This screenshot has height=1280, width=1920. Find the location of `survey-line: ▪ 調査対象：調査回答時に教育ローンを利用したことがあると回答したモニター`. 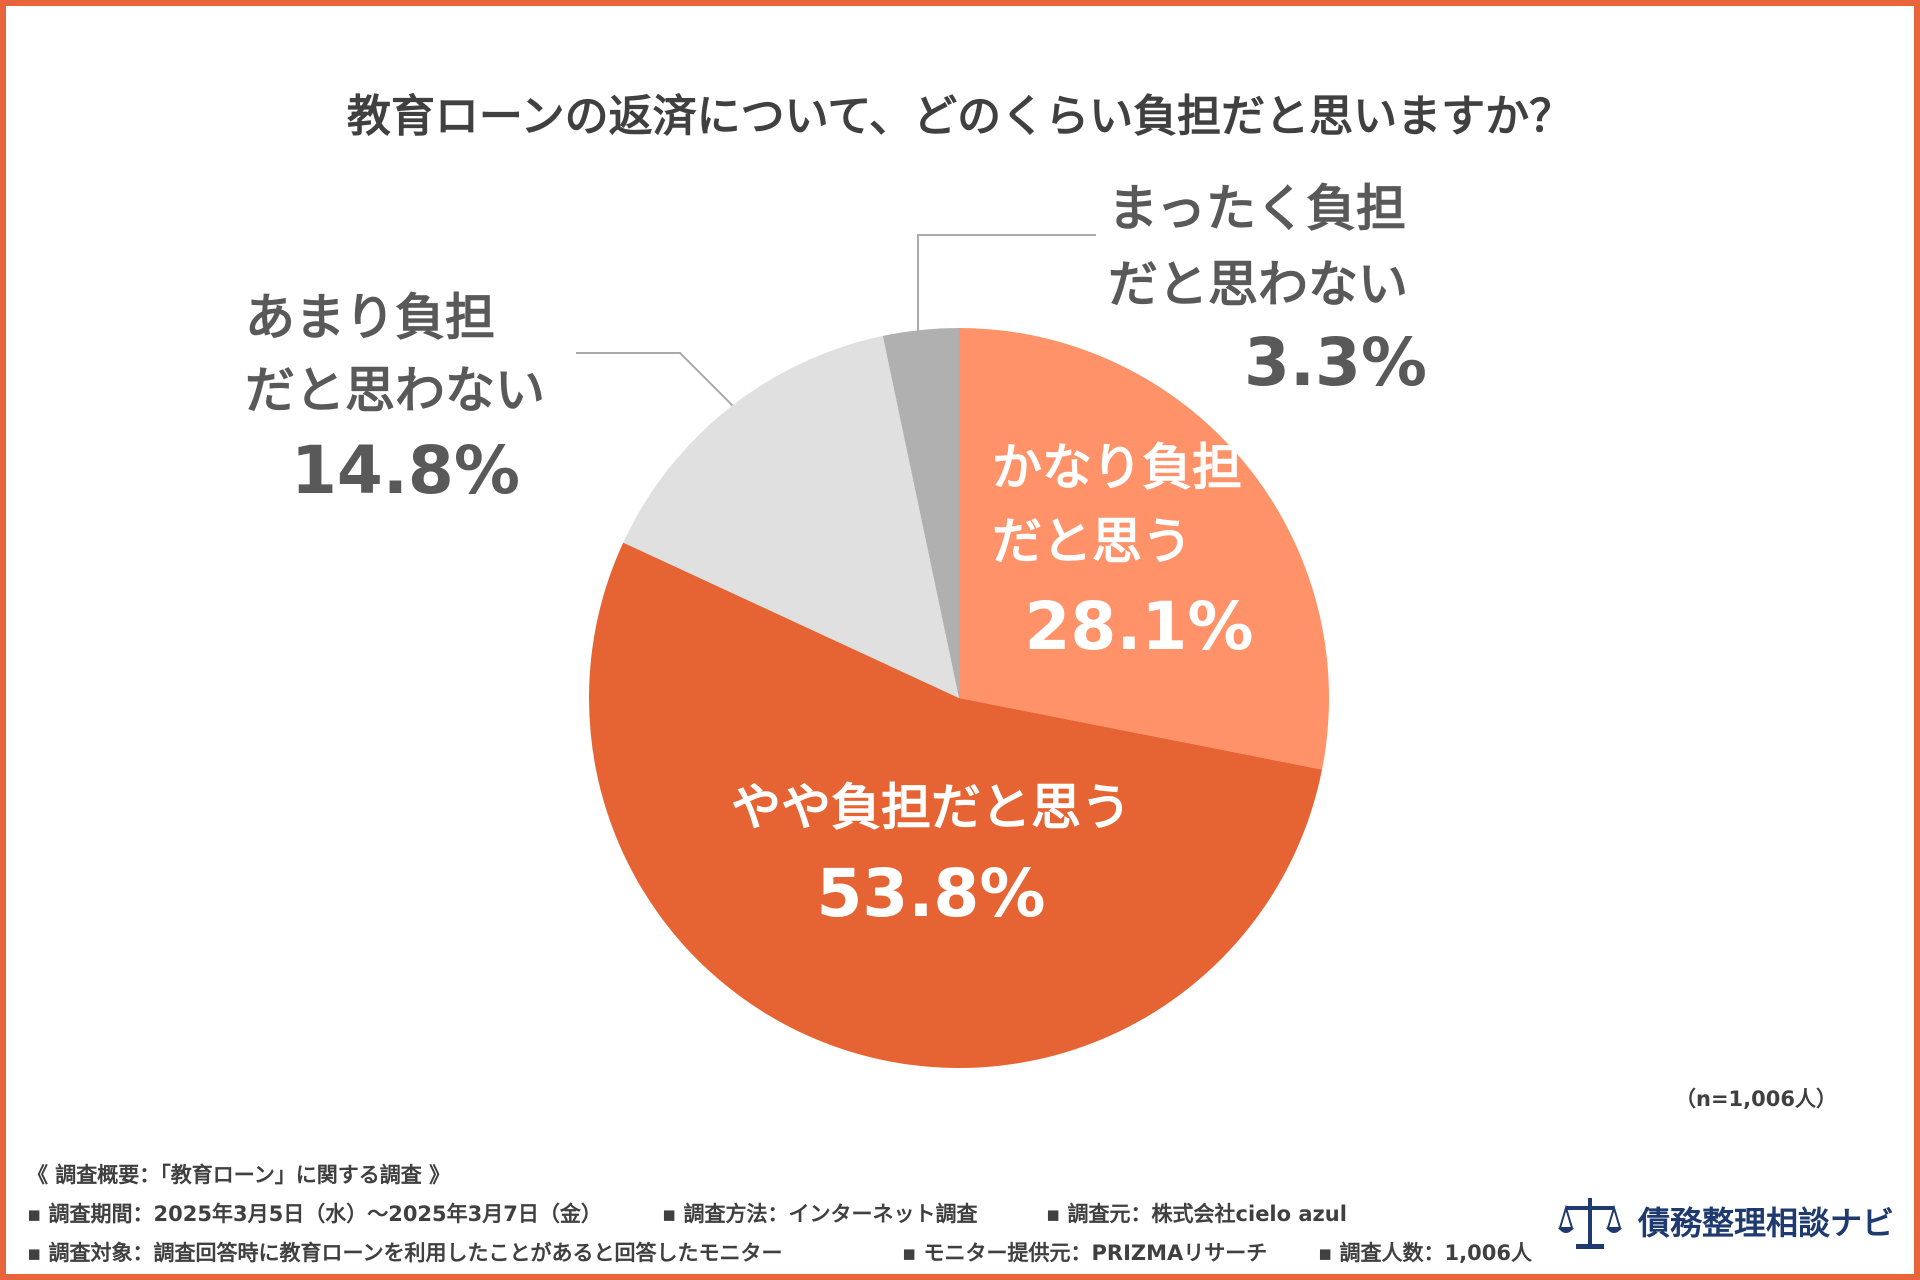

survey-line: ▪ 調査対象：調査回答時に教育ローンを利用したことがあると回答したモニター is located at coordinates (405, 1253).